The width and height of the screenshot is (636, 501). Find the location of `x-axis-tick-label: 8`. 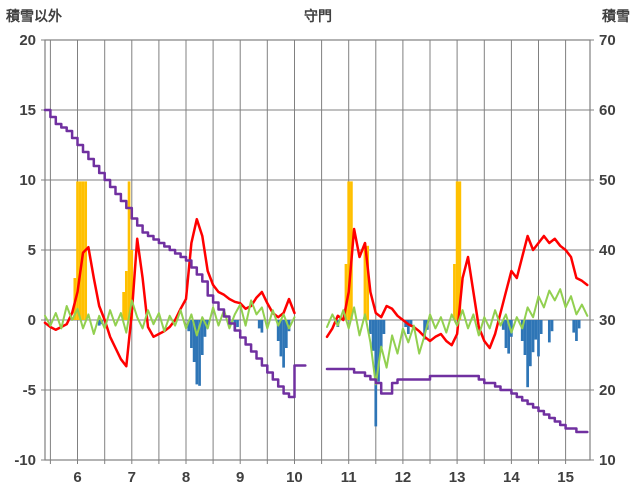

x-axis-tick-label: 8 is located at coordinates (186, 477).